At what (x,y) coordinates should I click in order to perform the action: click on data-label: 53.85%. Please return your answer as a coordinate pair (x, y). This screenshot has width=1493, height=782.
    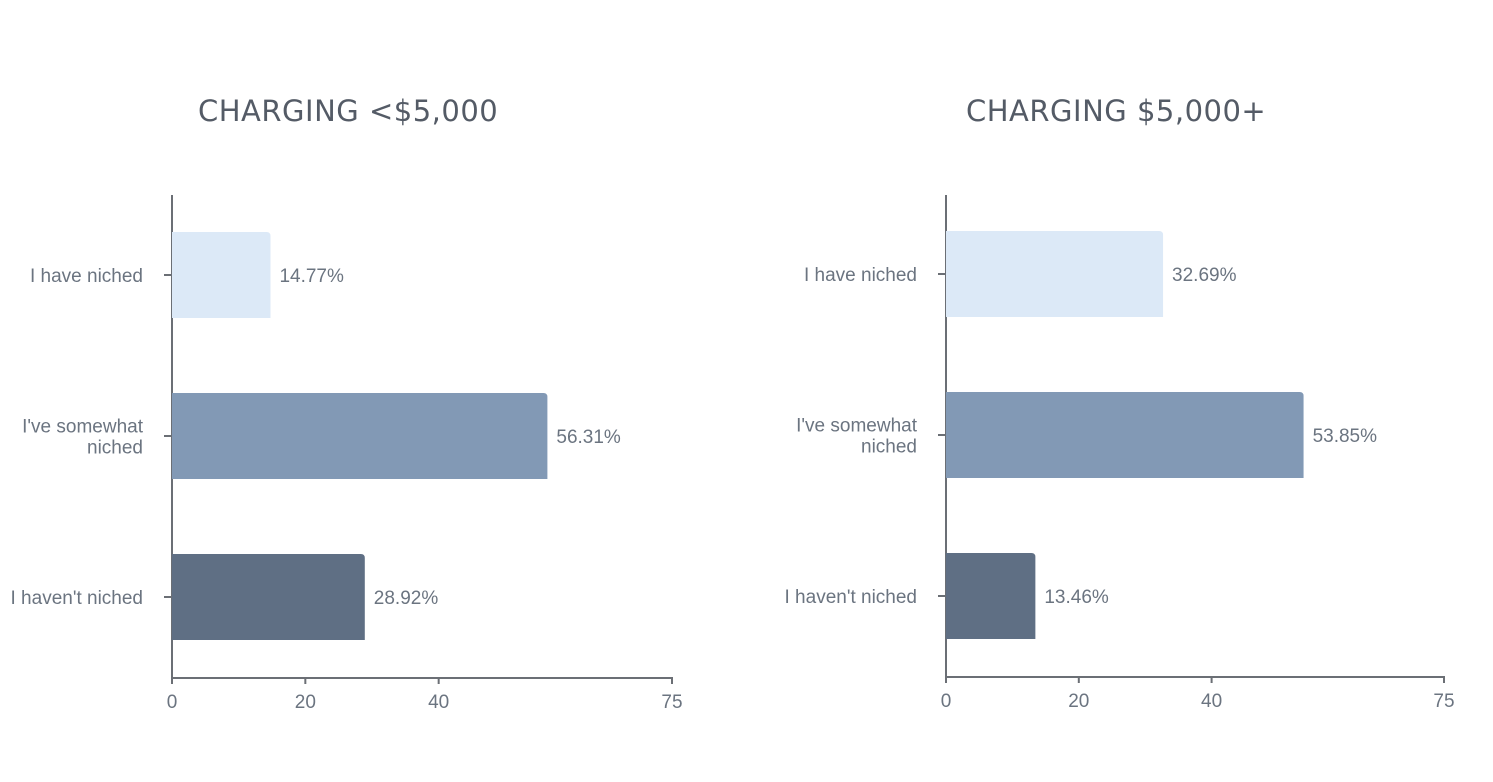
    Looking at the image, I should click on (1345, 436).